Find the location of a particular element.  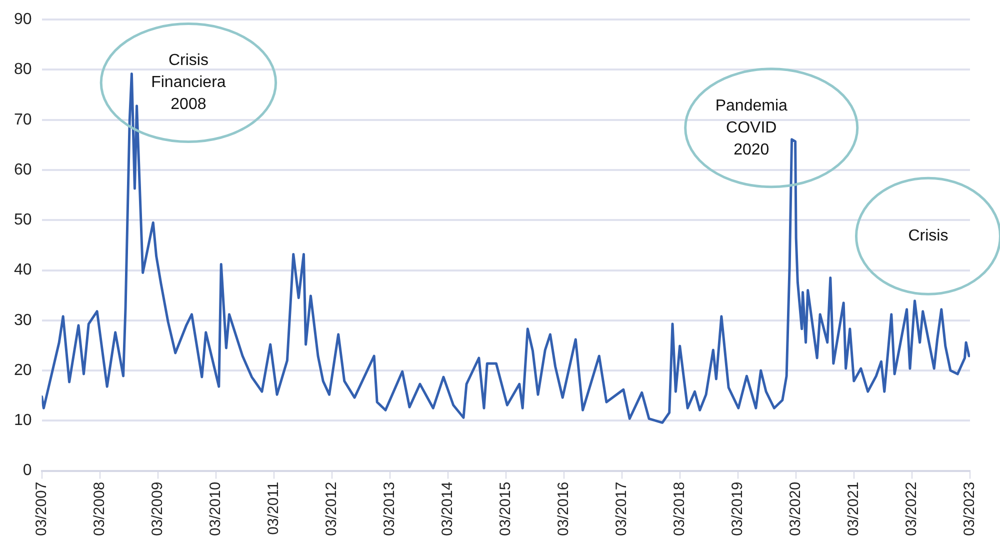

x-tick-label: 03/2014 is located at coordinates (447, 509).